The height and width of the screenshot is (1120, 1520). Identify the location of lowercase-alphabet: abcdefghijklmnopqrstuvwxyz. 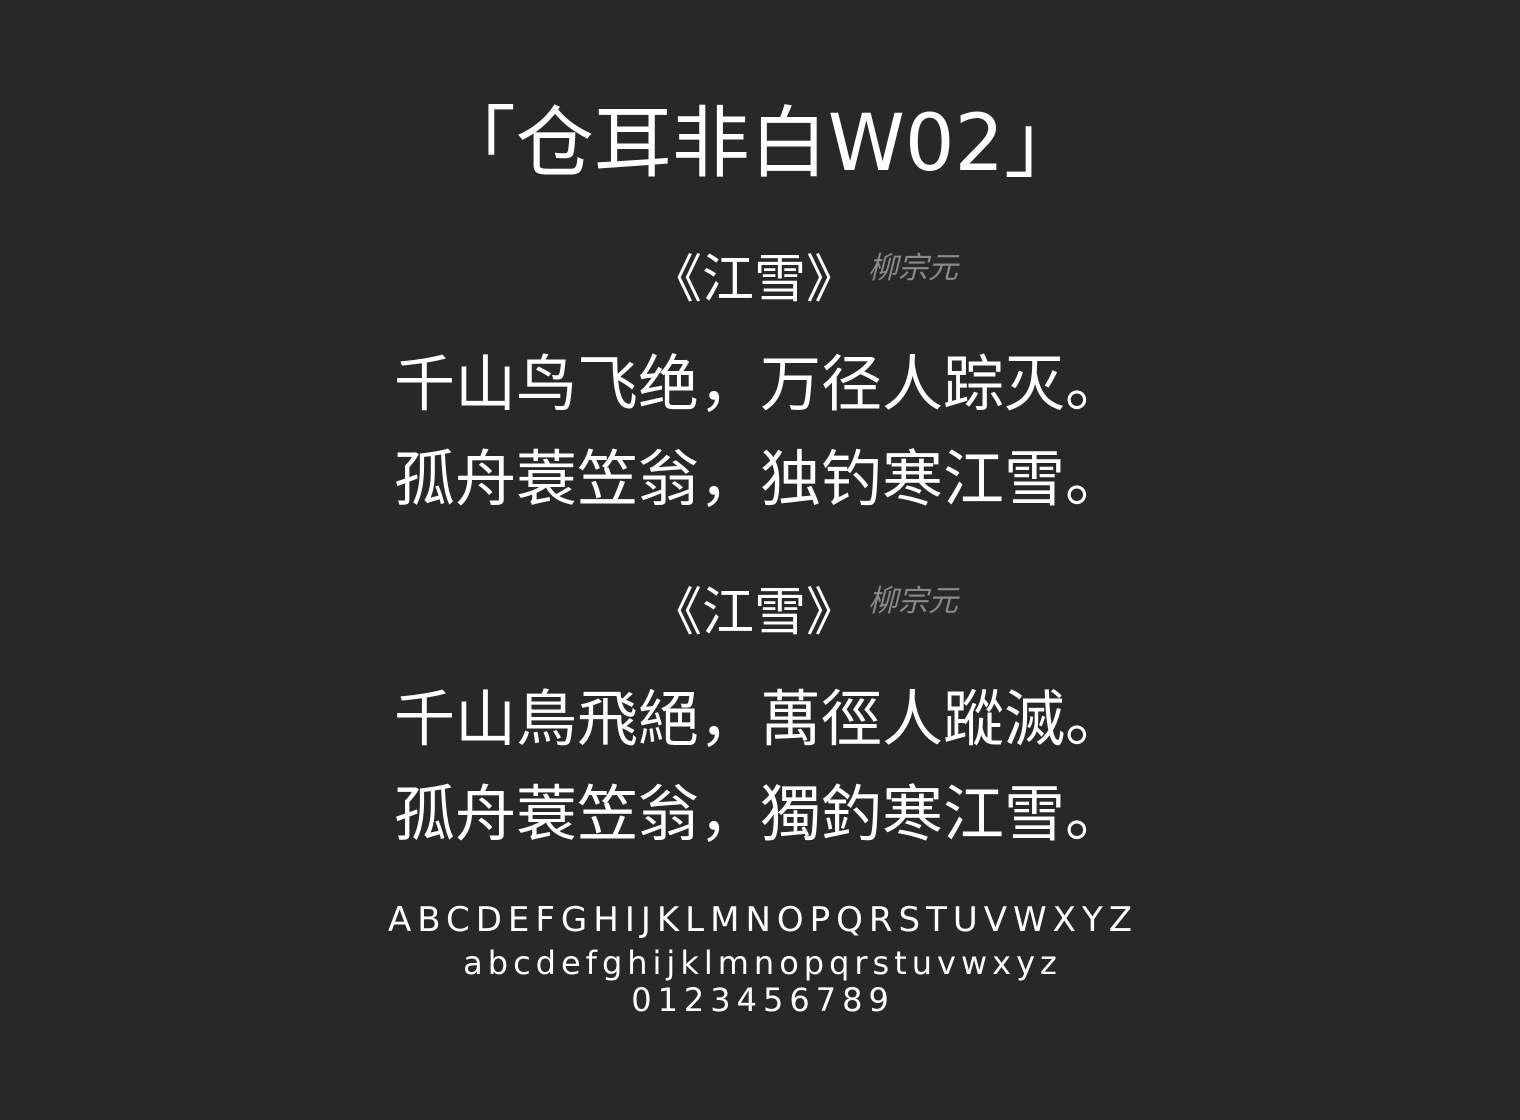
(762, 963).